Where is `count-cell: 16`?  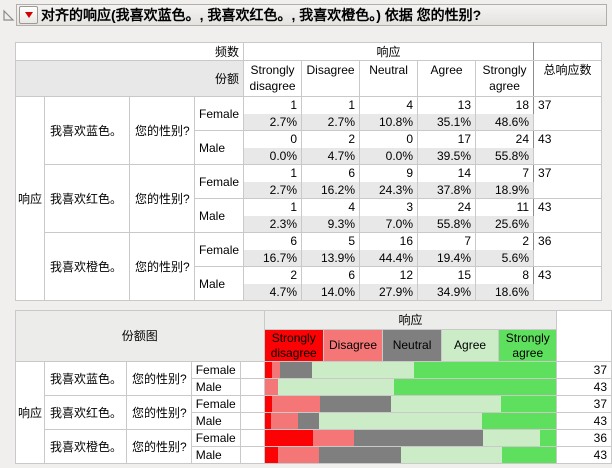 count-cell: 16 is located at coordinates (389, 241).